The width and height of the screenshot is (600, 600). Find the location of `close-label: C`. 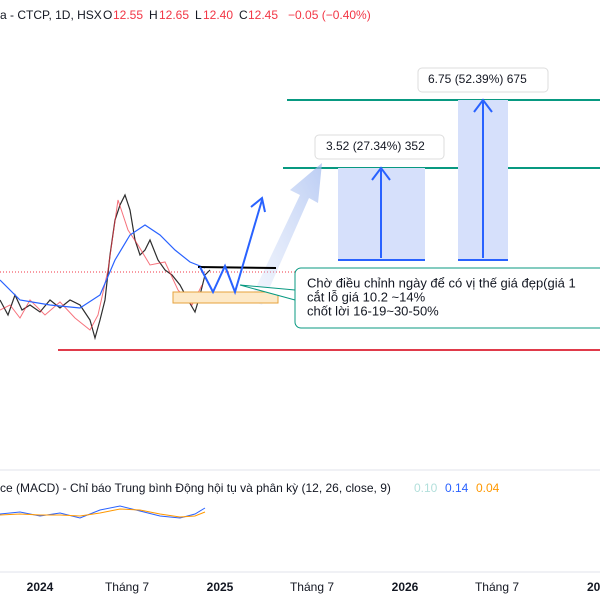

close-label: C is located at coordinates (243, 15).